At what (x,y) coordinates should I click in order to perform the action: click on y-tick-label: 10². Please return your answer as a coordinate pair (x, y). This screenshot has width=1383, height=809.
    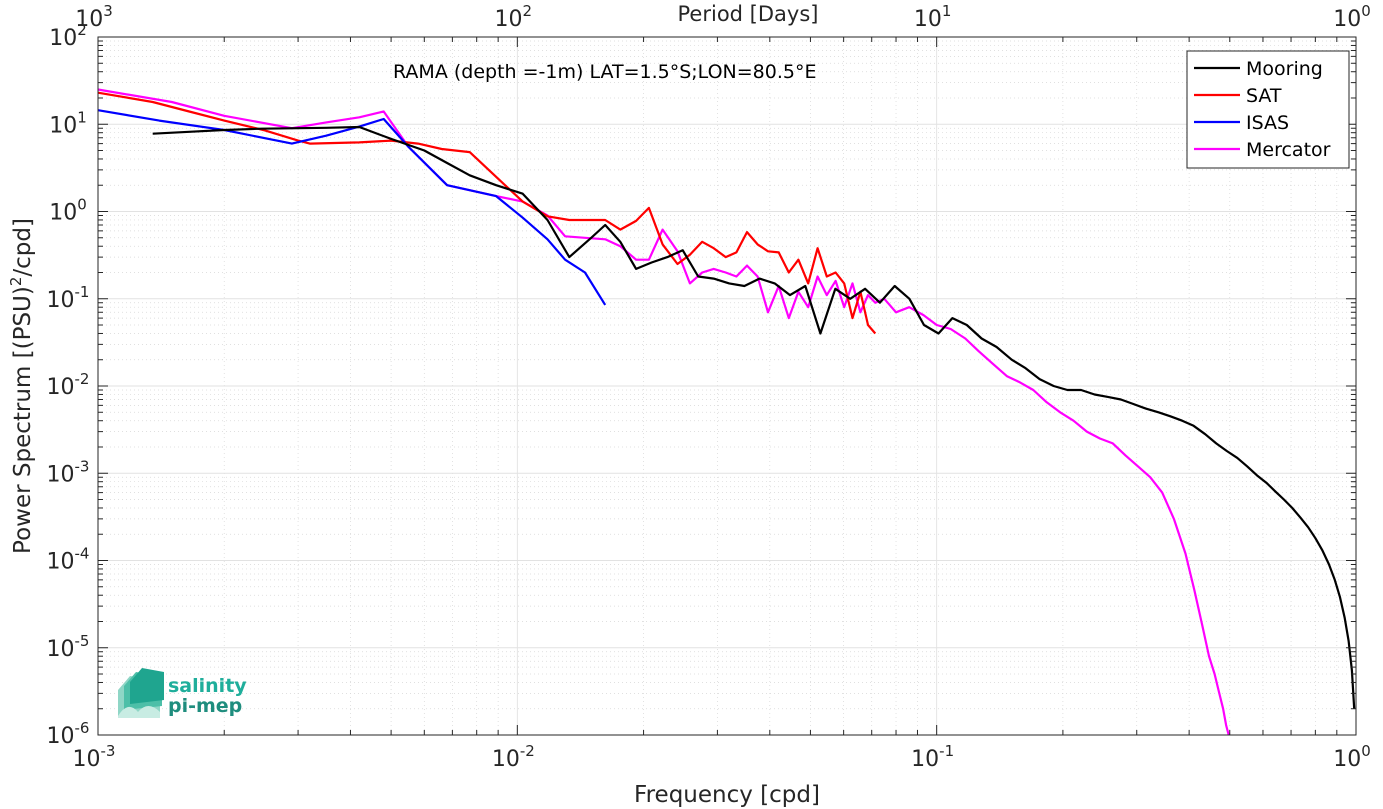
    Looking at the image, I should click on (68, 36).